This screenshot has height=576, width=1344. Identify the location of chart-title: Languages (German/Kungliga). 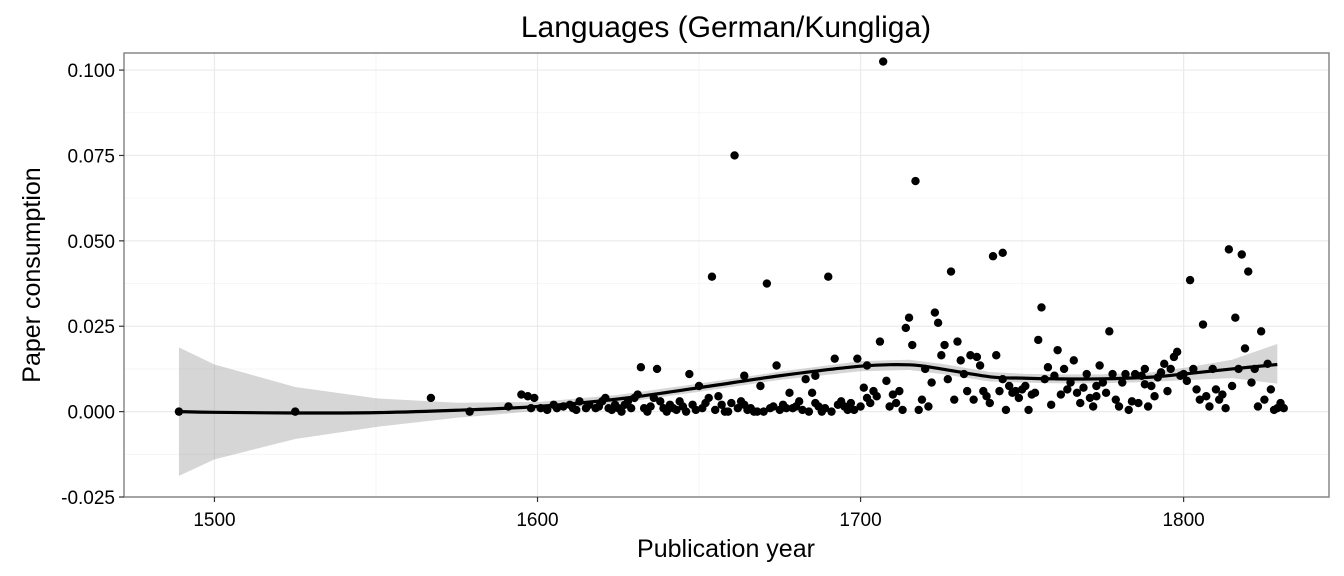
(726, 27).